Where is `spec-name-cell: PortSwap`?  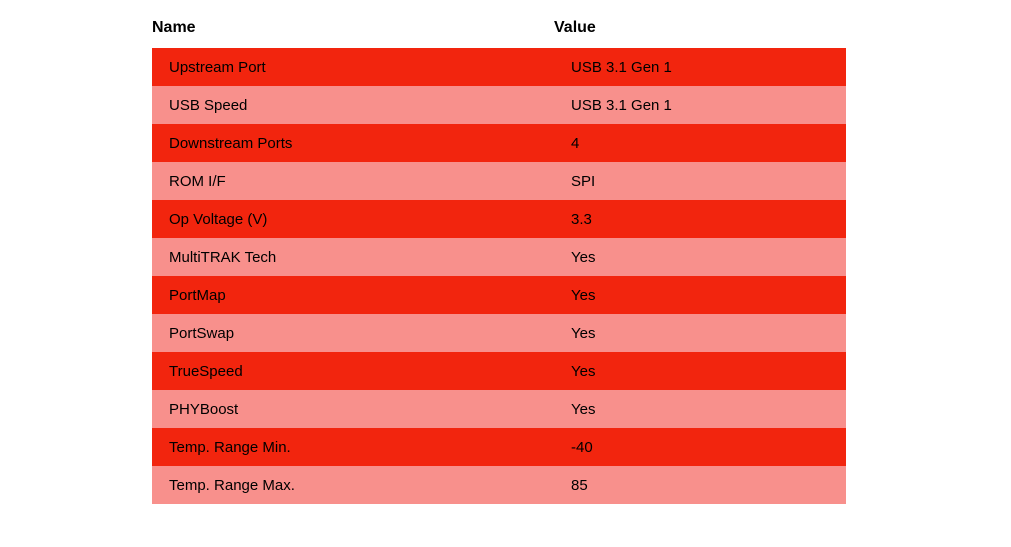 spec-name-cell: PortSwap is located at coordinates (202, 333).